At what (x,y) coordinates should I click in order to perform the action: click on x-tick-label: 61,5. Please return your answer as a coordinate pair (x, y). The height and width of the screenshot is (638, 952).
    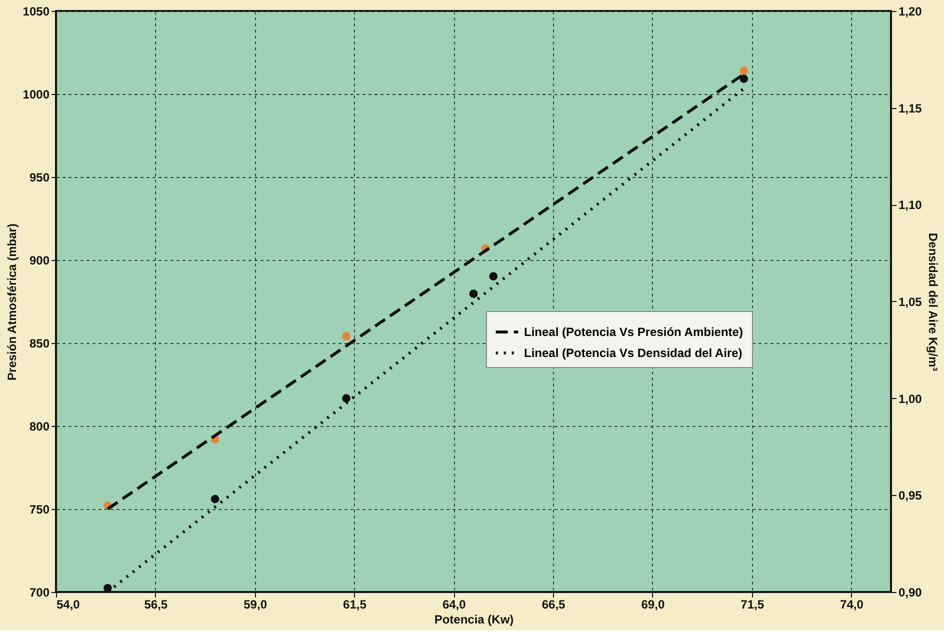
    Looking at the image, I should click on (355, 605).